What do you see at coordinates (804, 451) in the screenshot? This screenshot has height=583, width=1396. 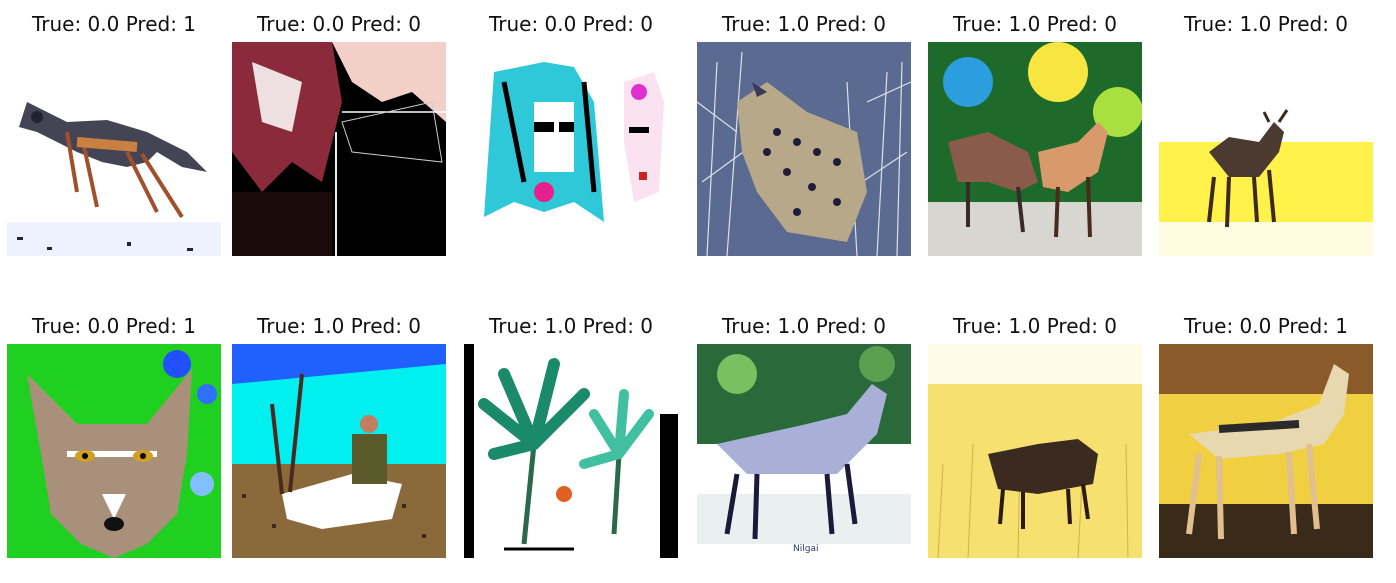 I see `panel-image: Nilgai` at bounding box center [804, 451].